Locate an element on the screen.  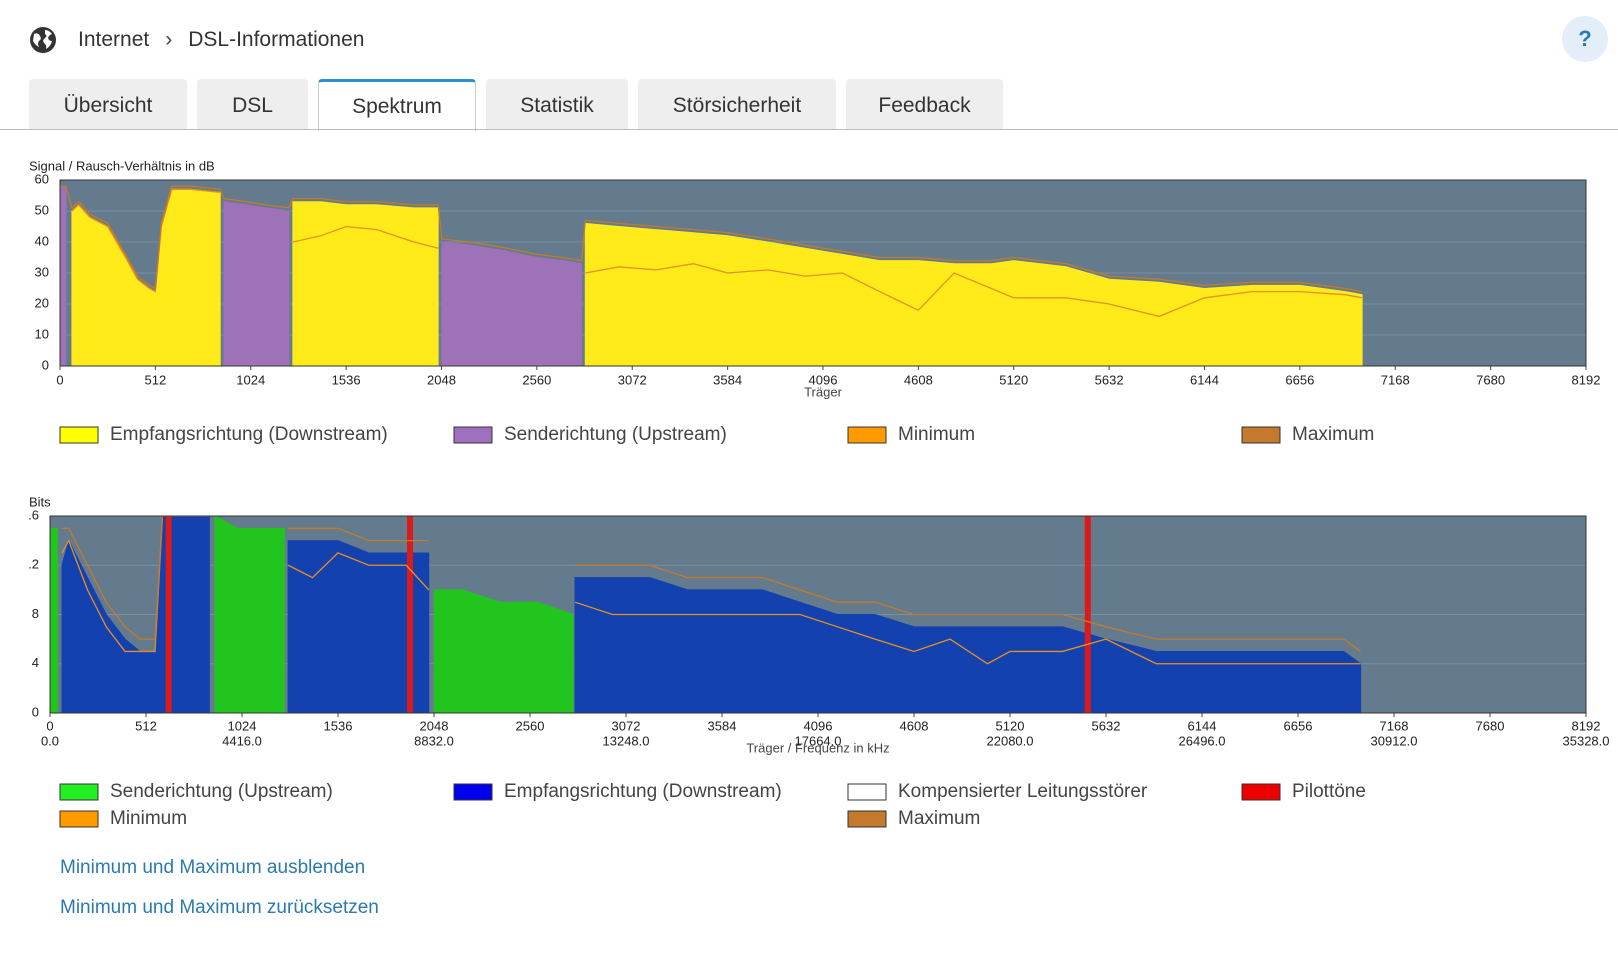
y-tick-label: 40 is located at coordinates (42, 240).